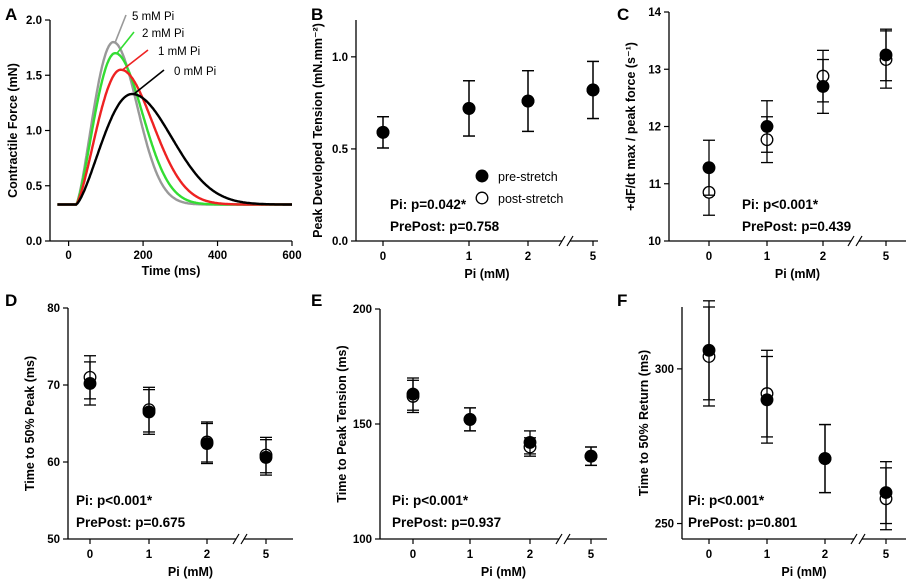 The width and height of the screenshot is (913, 585). Describe the element at coordinates (503, 572) in the screenshot. I see `e-x-axis-label: Pi (mM)` at that location.